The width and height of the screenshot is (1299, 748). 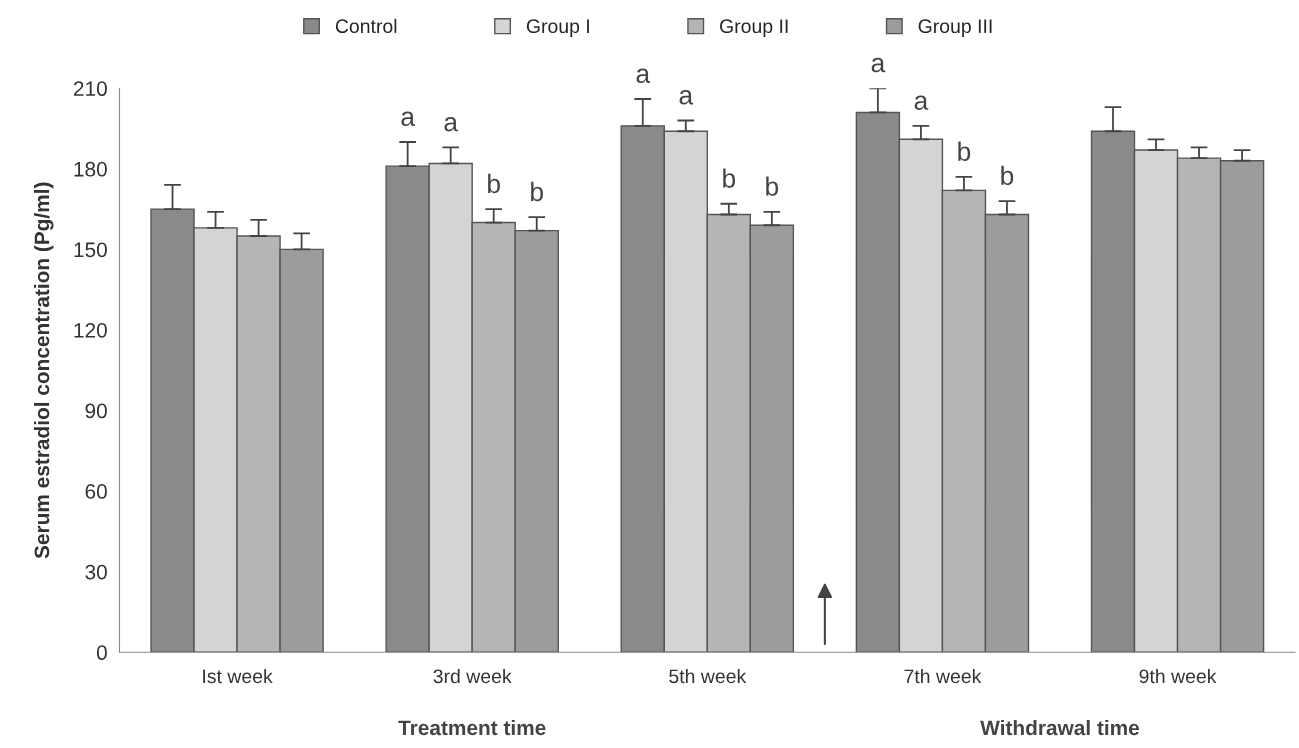 I want to click on legend-label: Group III, so click(x=955, y=28).